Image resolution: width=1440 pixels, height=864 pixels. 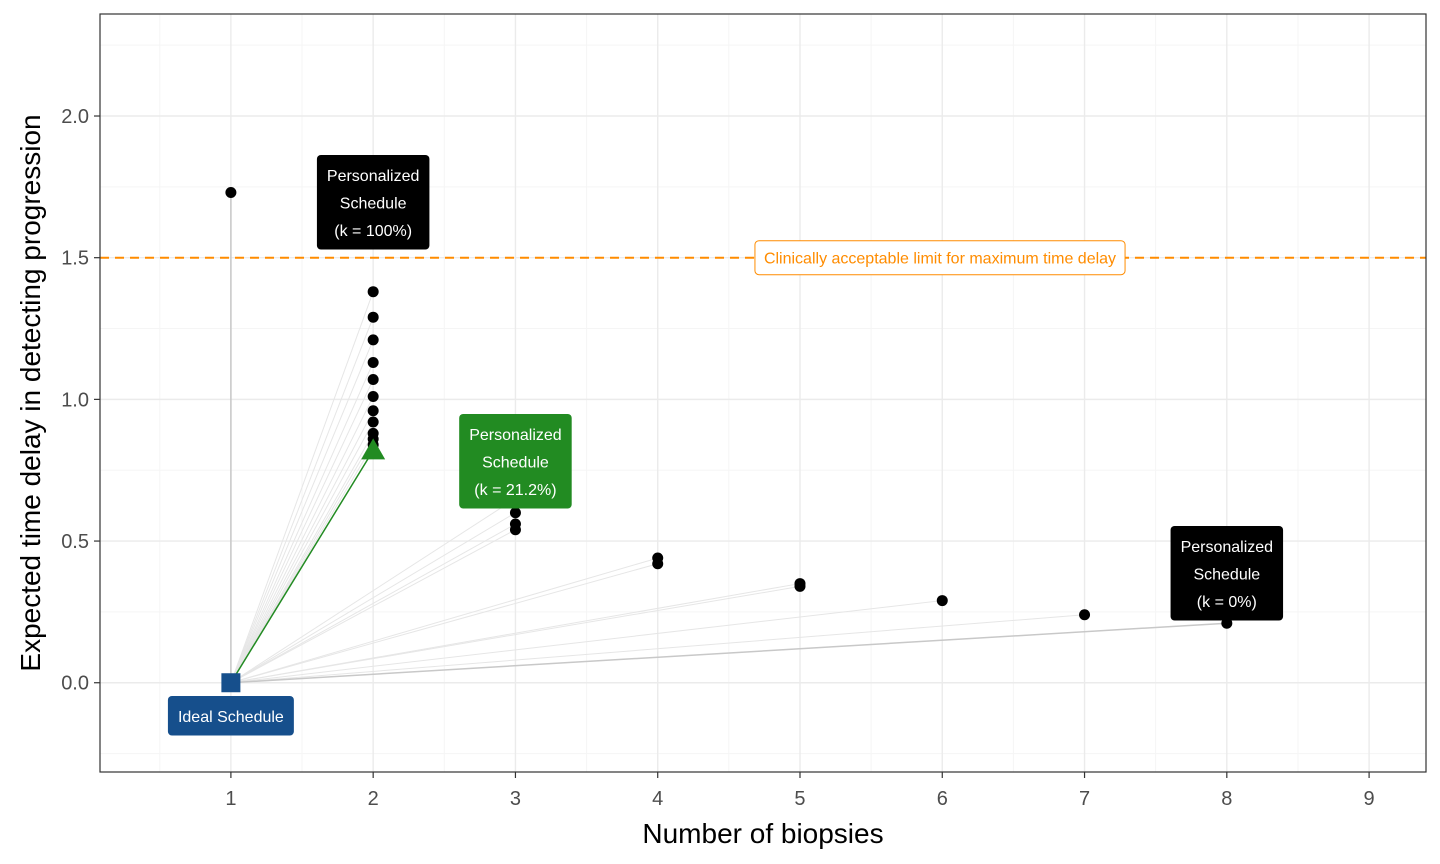 What do you see at coordinates (373, 231) in the screenshot?
I see `annotation-label-text: (k = 100%)` at bounding box center [373, 231].